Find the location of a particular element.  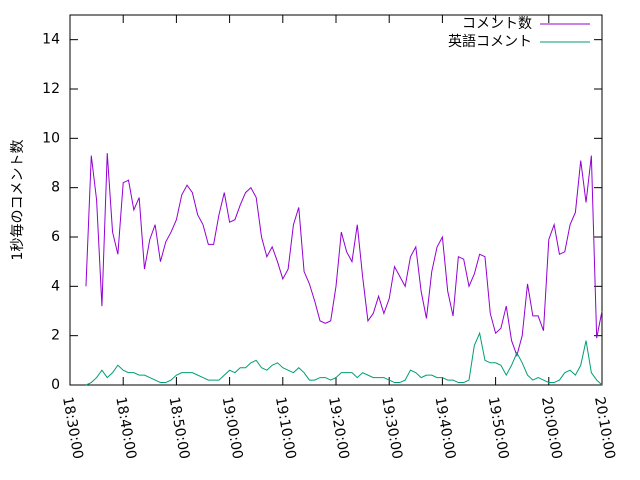

x-tick-label: 18:40:00 is located at coordinates (125, 428).